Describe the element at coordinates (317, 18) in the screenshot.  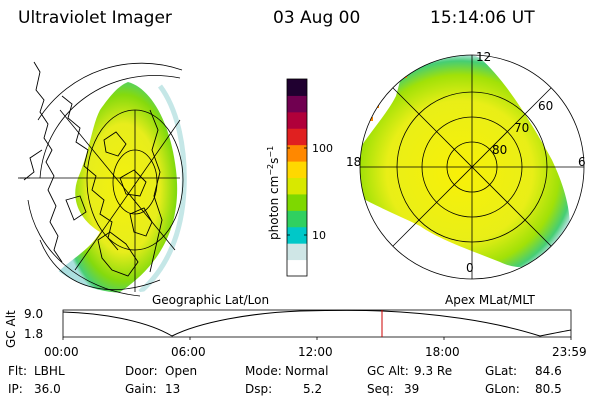
I see `observation-date: 03 Aug 00` at that location.